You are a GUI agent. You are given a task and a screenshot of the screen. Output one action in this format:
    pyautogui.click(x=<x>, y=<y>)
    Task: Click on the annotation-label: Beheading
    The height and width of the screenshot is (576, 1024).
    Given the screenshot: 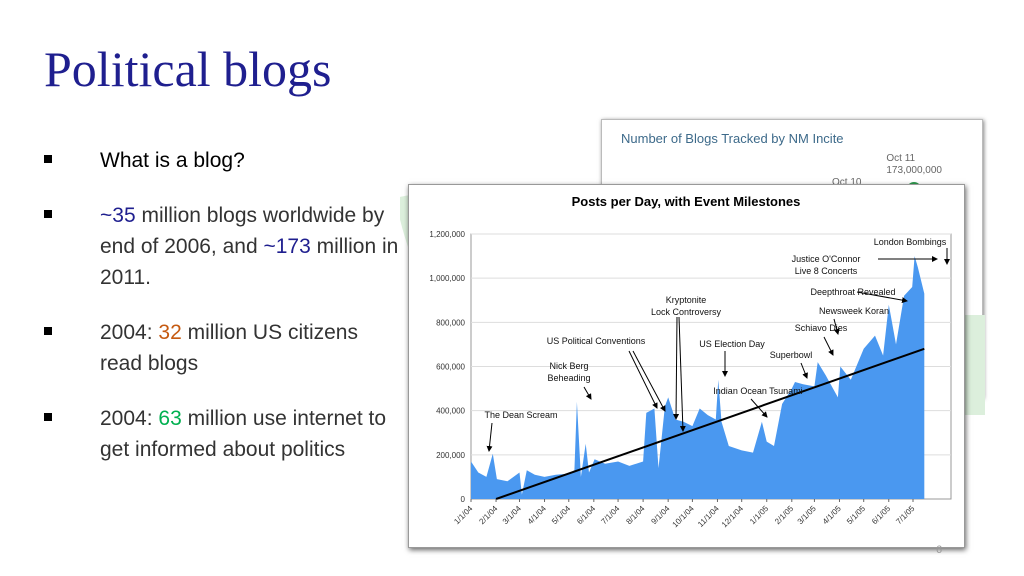 What is the action you would take?
    pyautogui.click(x=568, y=378)
    